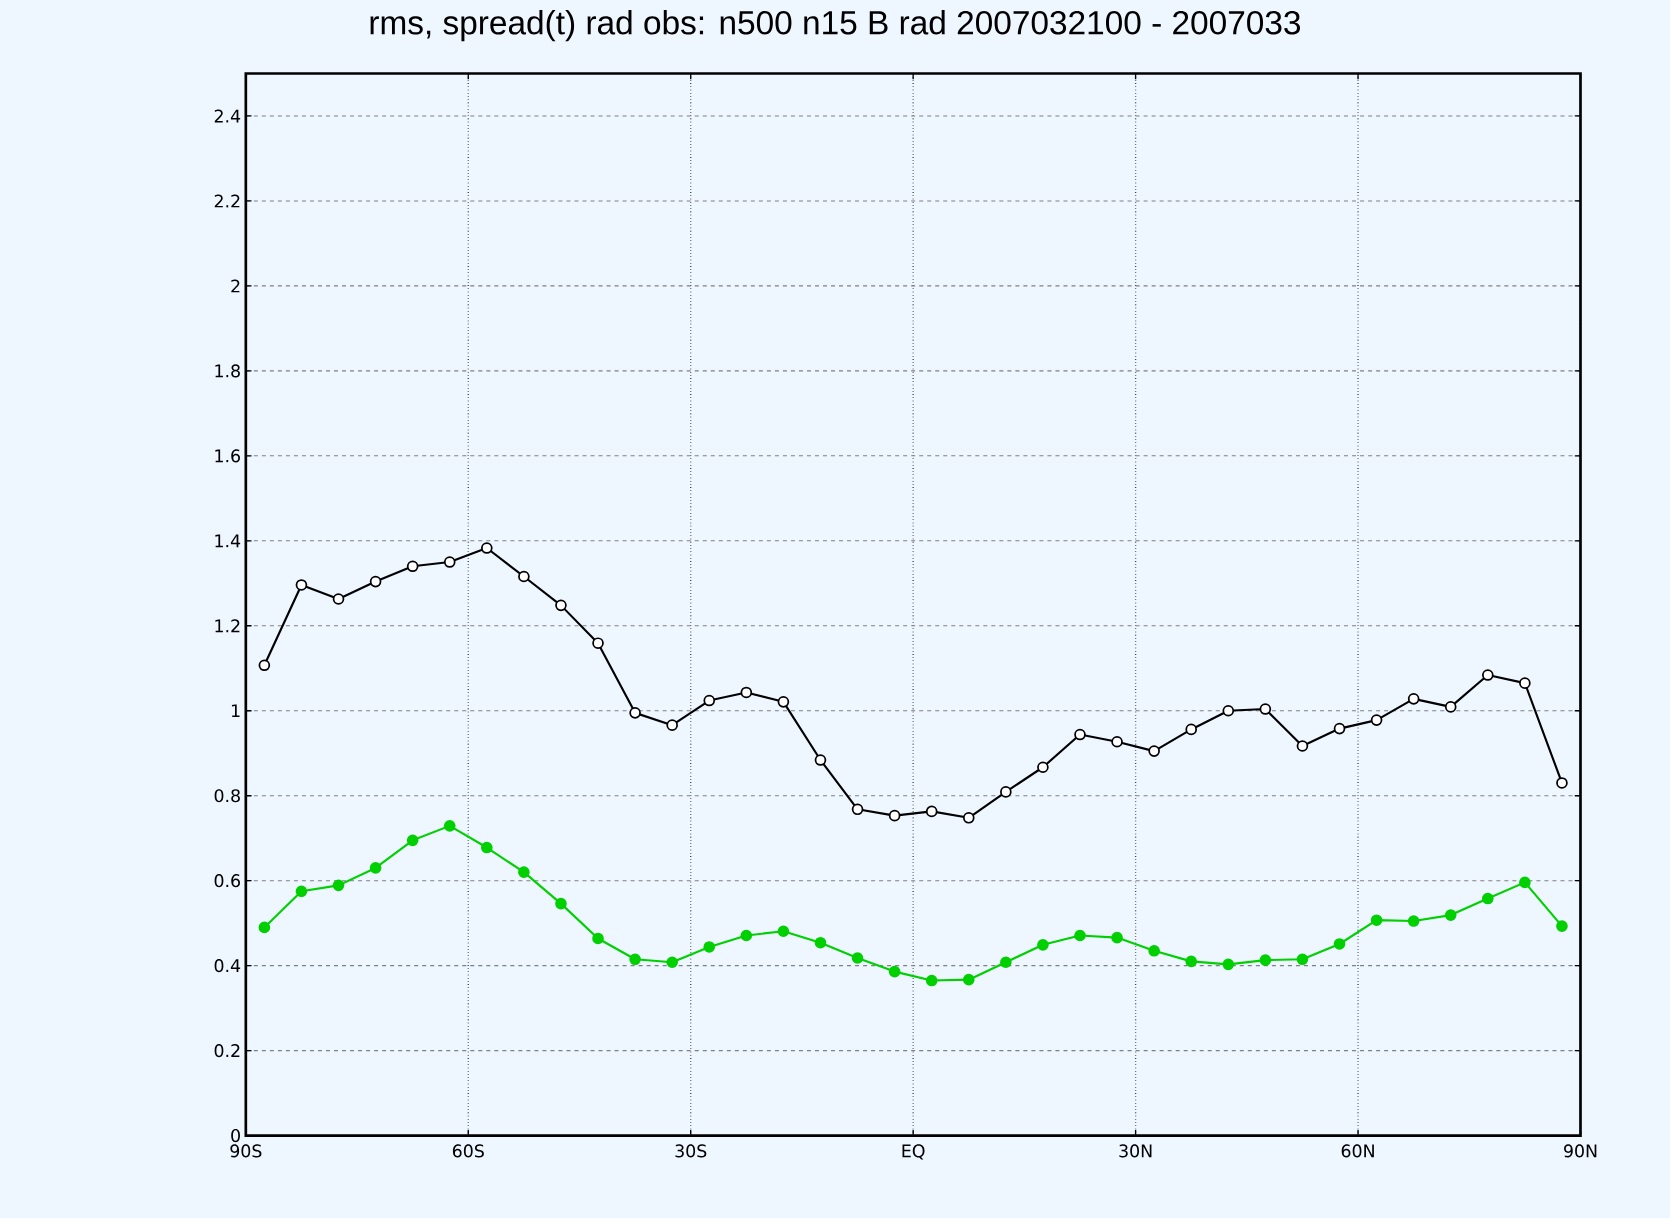  What do you see at coordinates (227, 795) in the screenshot?
I see `y-tick-label: 0.8` at bounding box center [227, 795].